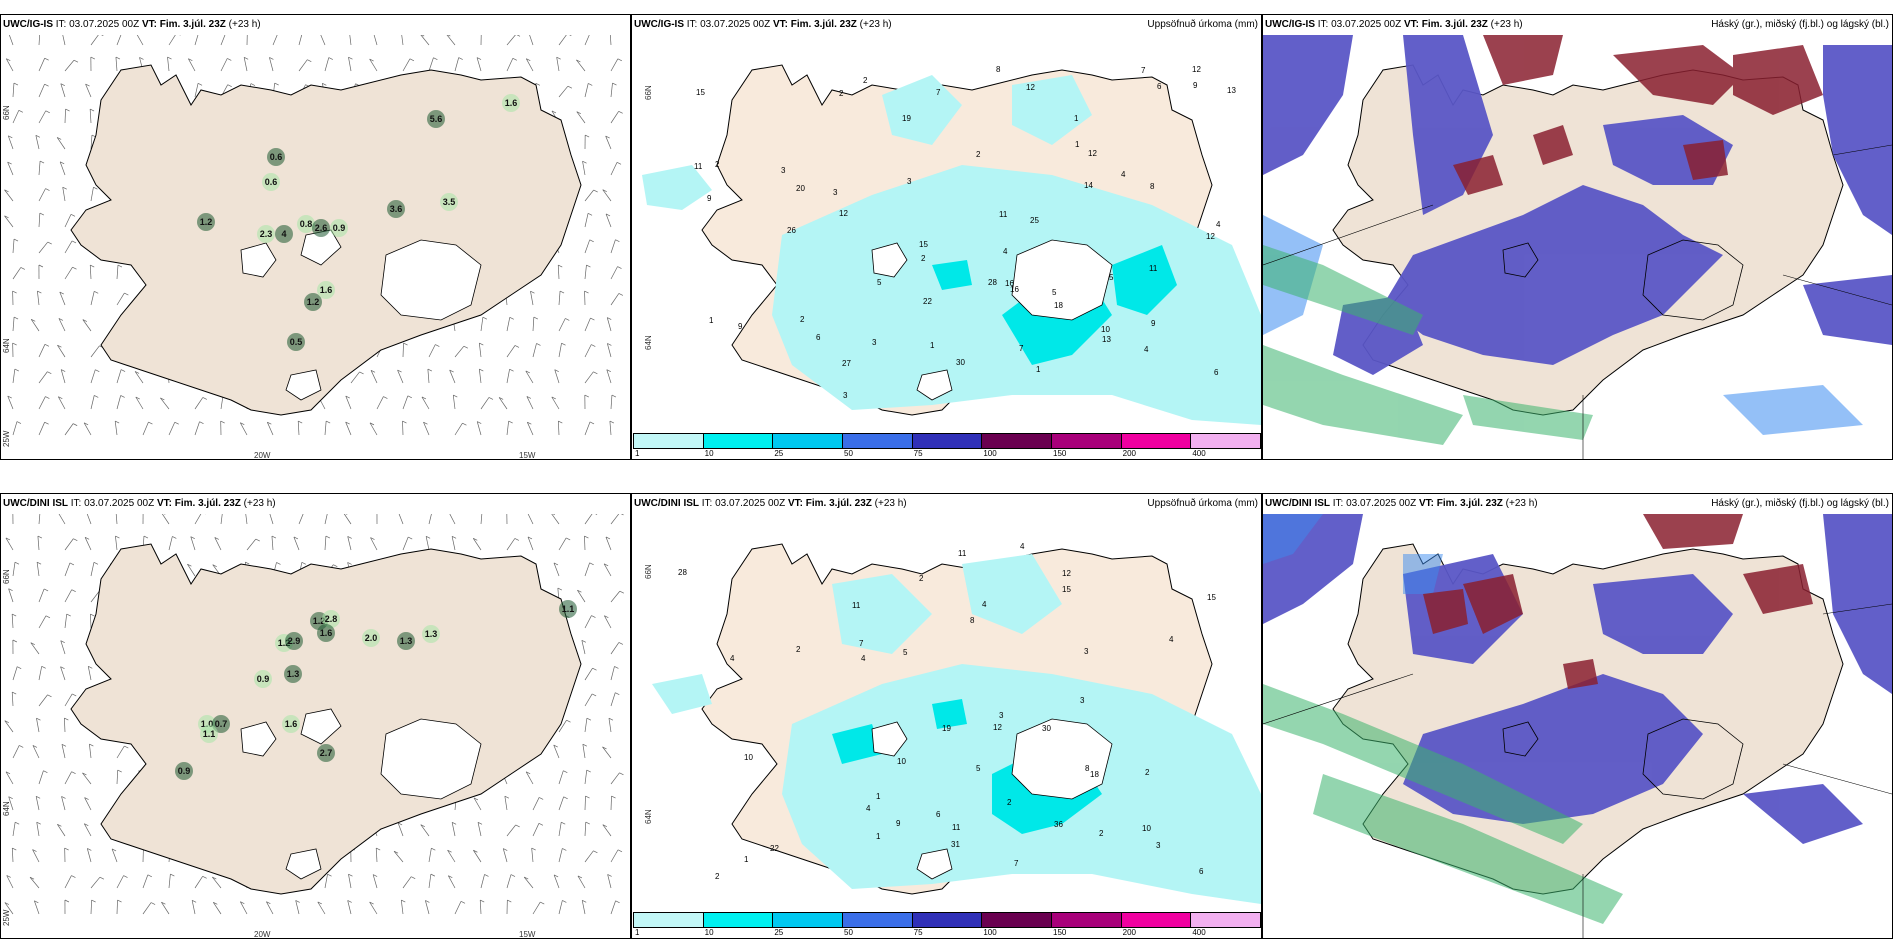 The width and height of the screenshot is (1900, 950). Describe the element at coordinates (637, 932) in the screenshot. I see `colorbar-tick: 1` at that location.